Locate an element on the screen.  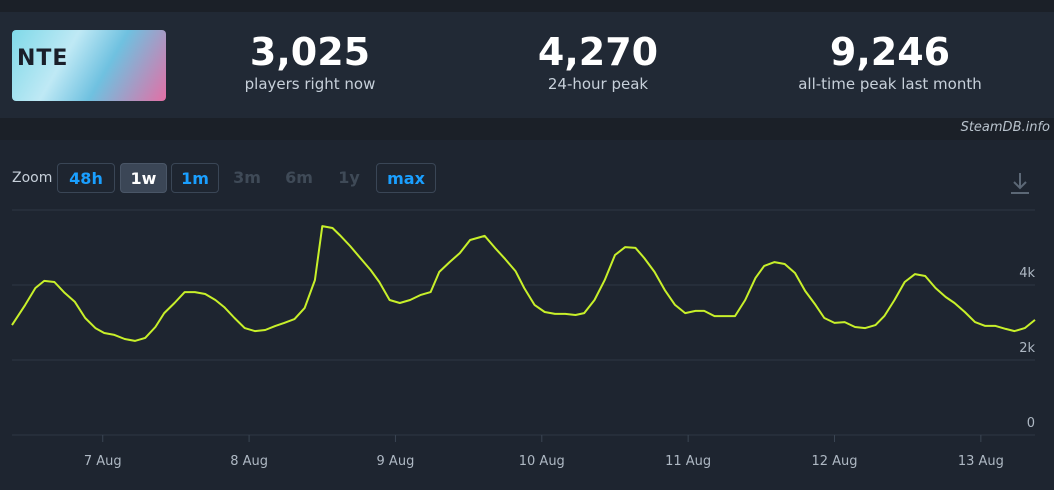
watermark: SteamDB.info is located at coordinates (1005, 127).